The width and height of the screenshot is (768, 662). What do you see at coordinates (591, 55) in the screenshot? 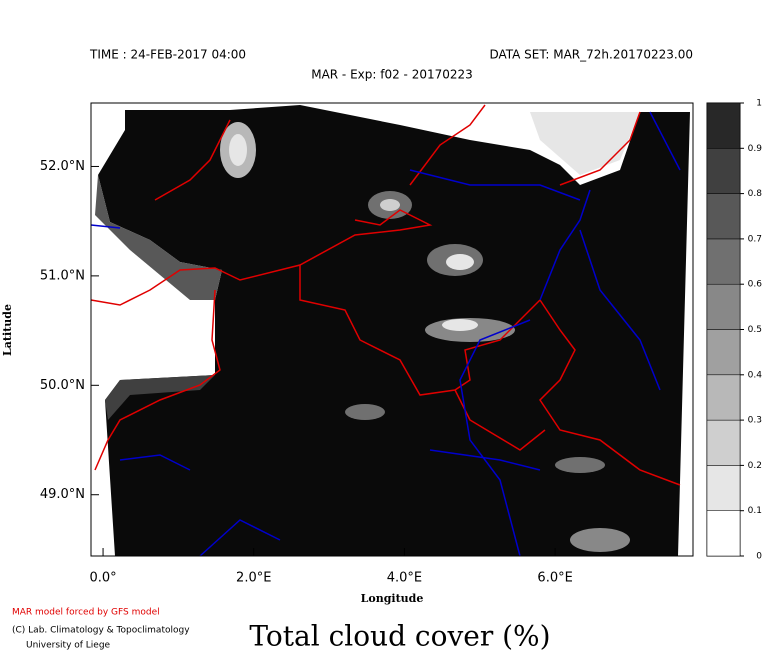
I see `dataset-label: DATA SET: MAR_72h.20170223.00` at bounding box center [591, 55].